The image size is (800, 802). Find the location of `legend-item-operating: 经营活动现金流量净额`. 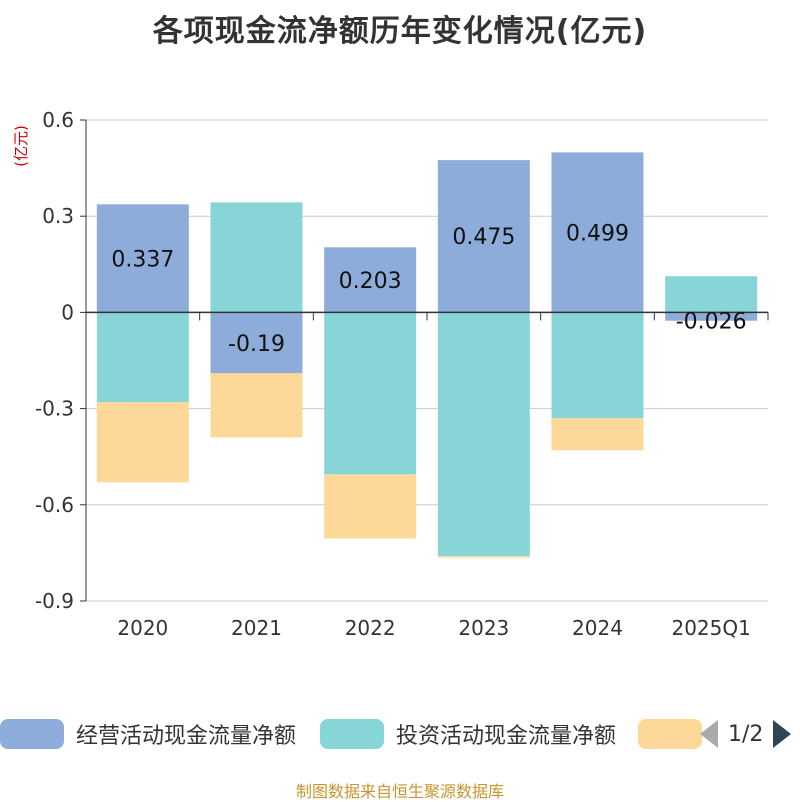

legend-item-operating: 经营活动现金流量净额 is located at coordinates (148, 734).